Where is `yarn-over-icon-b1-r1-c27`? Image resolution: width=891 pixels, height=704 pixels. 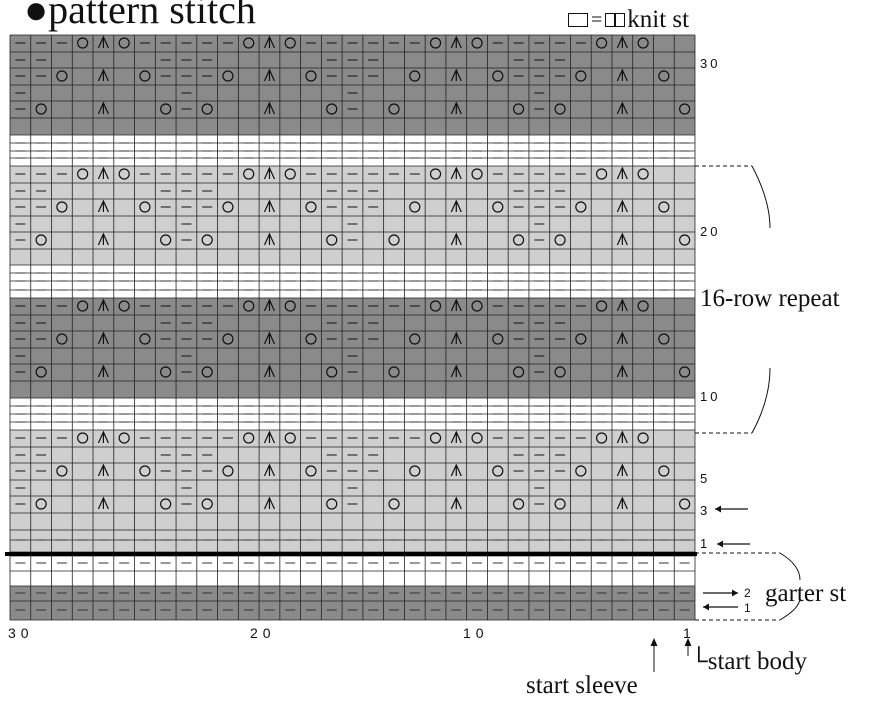 yarn-over-icon-b1-r1-c27 is located at coordinates (581, 207).